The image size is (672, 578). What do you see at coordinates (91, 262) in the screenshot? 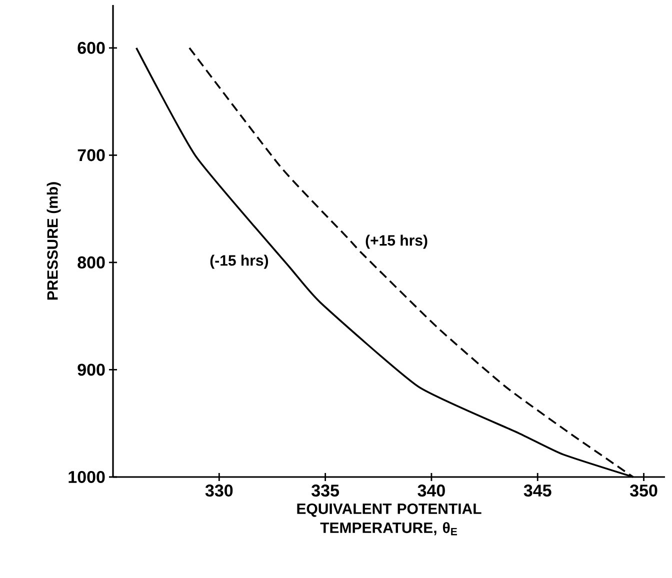
I see `y-tick-label: 800` at bounding box center [91, 262].